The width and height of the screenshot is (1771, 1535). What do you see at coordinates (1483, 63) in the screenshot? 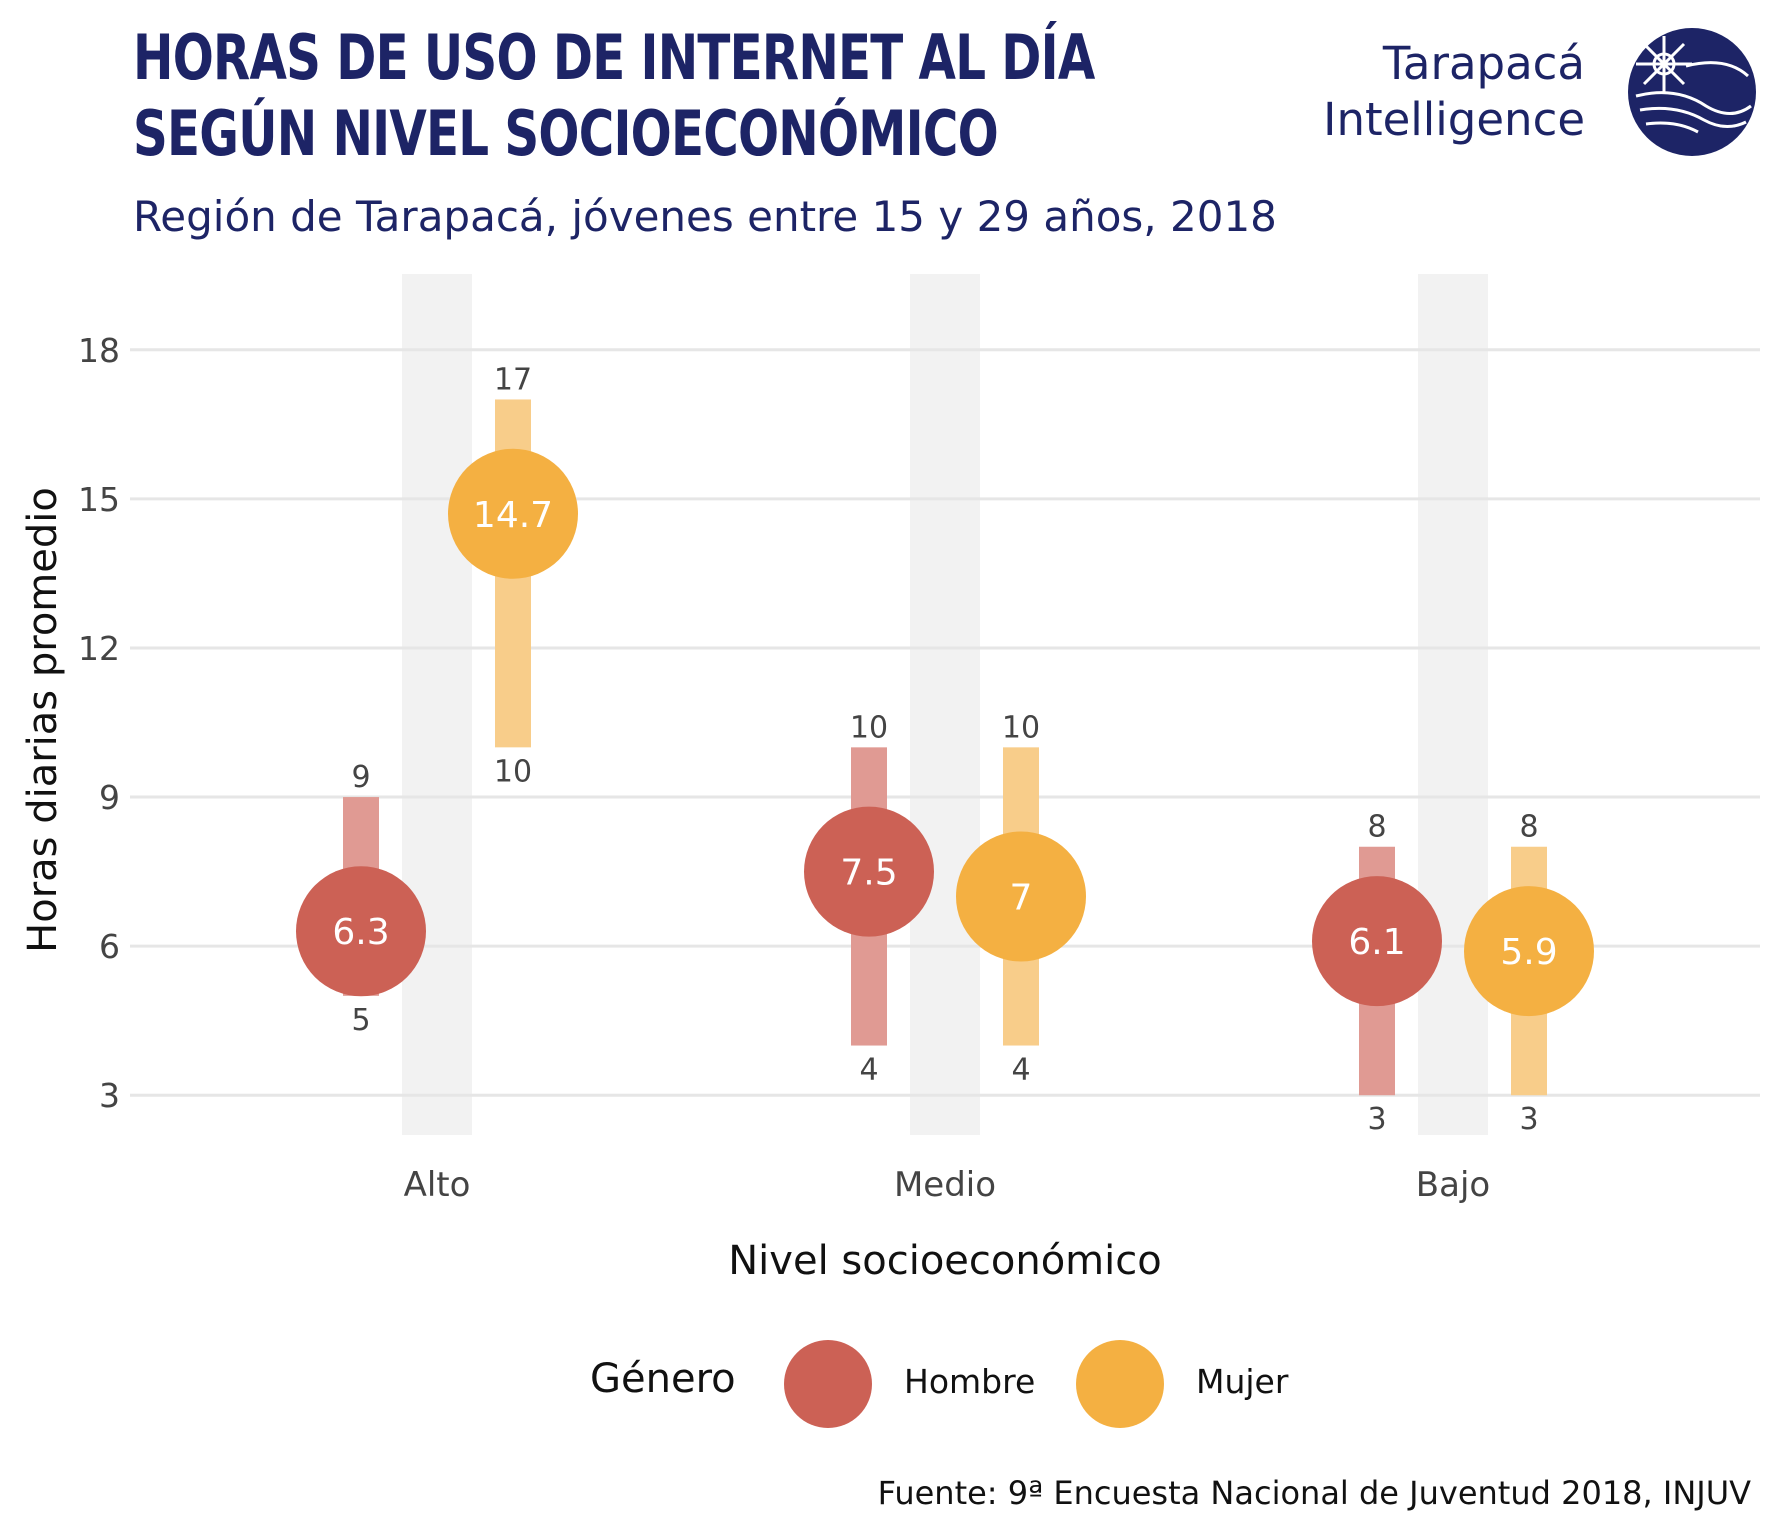
I see `brand-line1: Tarapacá` at bounding box center [1483, 63].